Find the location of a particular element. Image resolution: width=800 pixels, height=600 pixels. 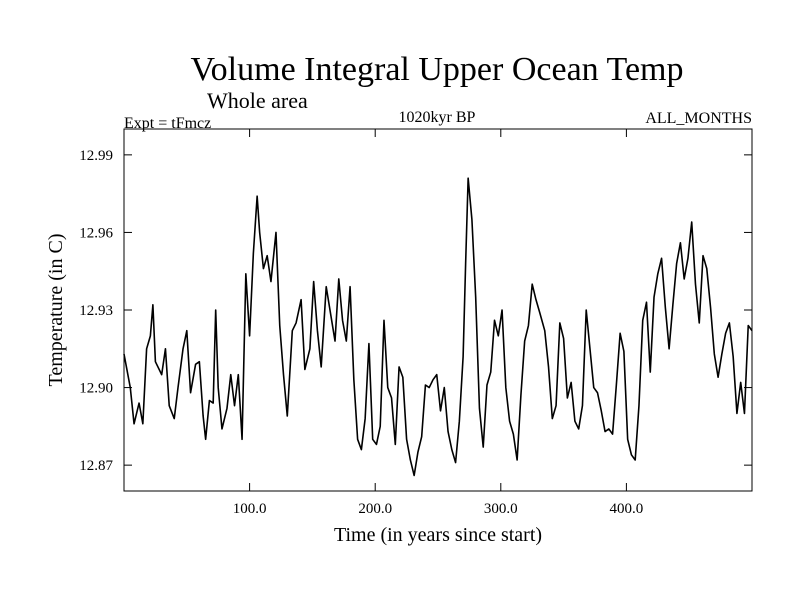

y-tick-label: 12.99 is located at coordinates (96, 156).